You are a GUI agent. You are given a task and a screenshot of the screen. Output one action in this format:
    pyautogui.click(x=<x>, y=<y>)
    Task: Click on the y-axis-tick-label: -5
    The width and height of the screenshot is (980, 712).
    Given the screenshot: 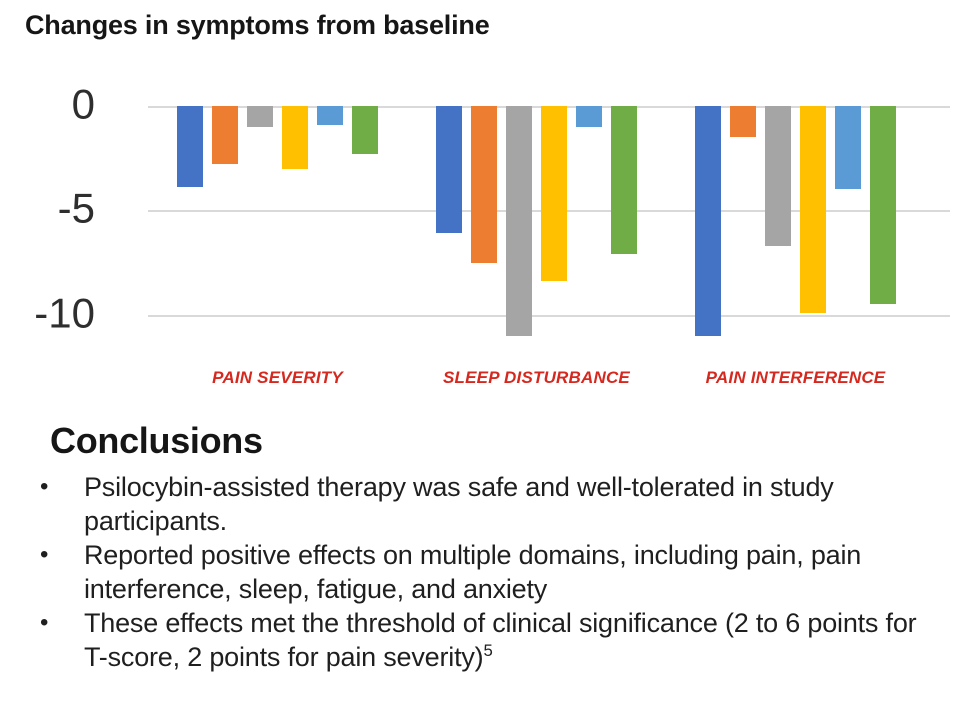 What is the action you would take?
    pyautogui.click(x=76, y=208)
    